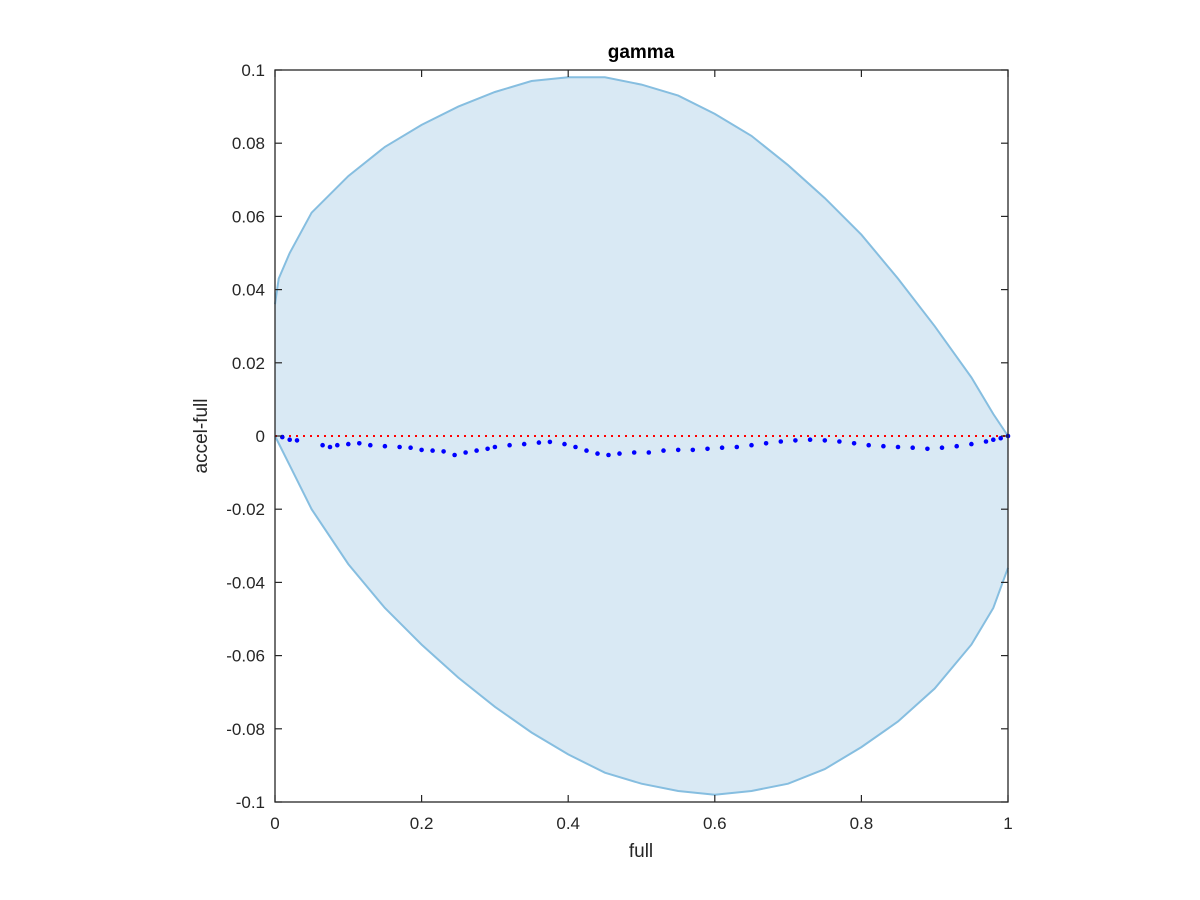  Describe the element at coordinates (260, 436) in the screenshot. I see `y-tick-label: 0` at that location.